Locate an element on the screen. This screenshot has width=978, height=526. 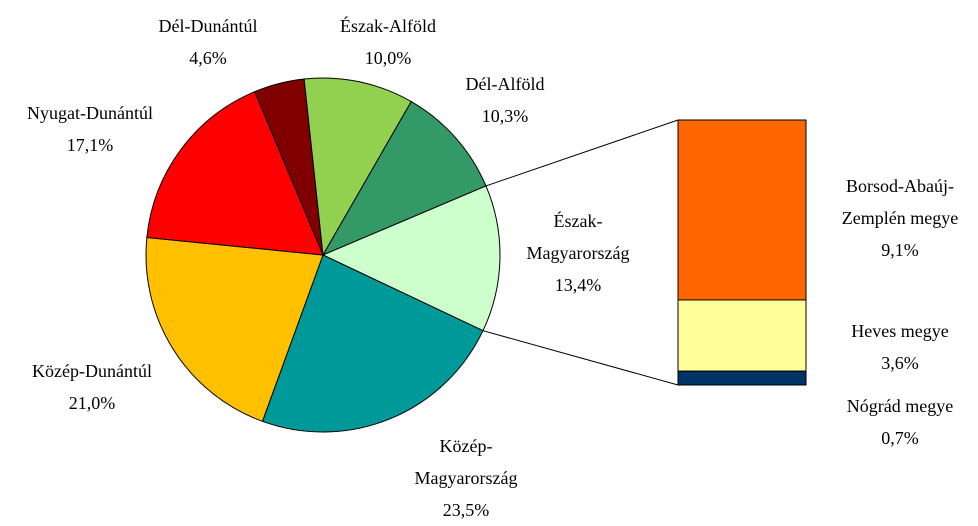
slice-label: Nógrád megye 0,7% is located at coordinates (899, 422).